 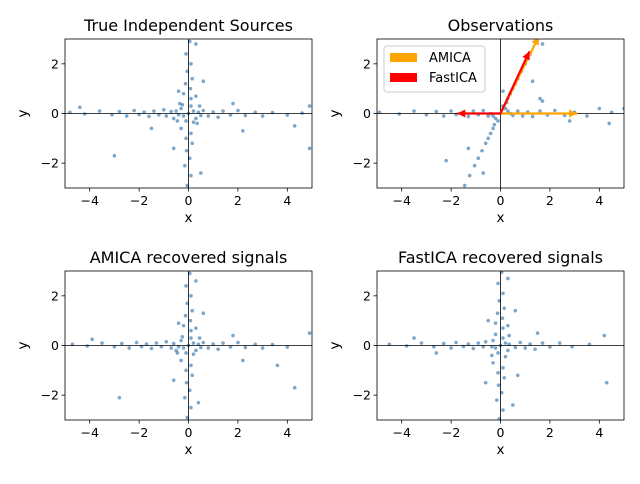 I want to click on arrowhead-fastica, so click(x=526, y=56).